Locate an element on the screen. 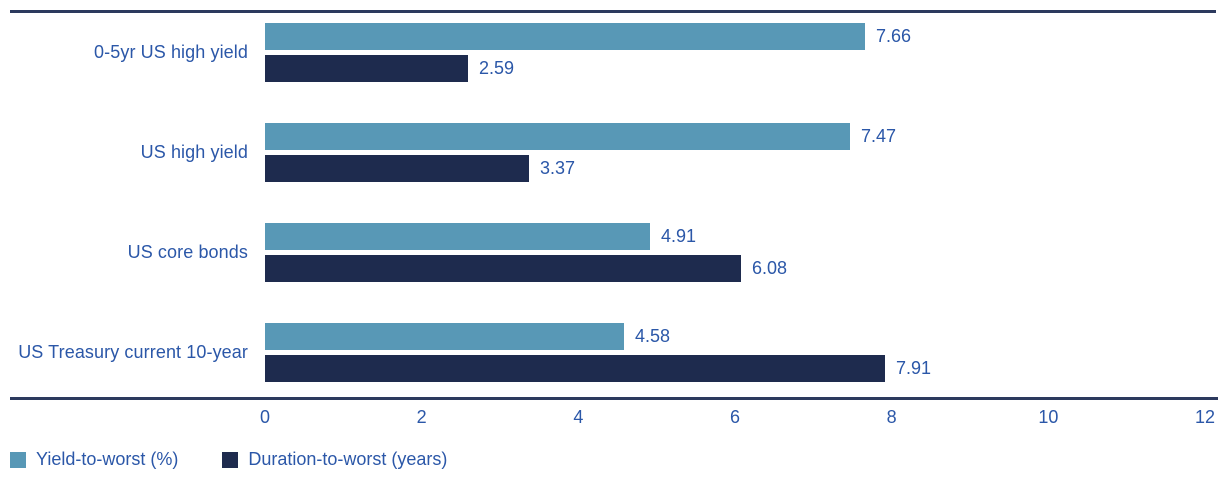  bar-value-label: 7.47 is located at coordinates (879, 136).